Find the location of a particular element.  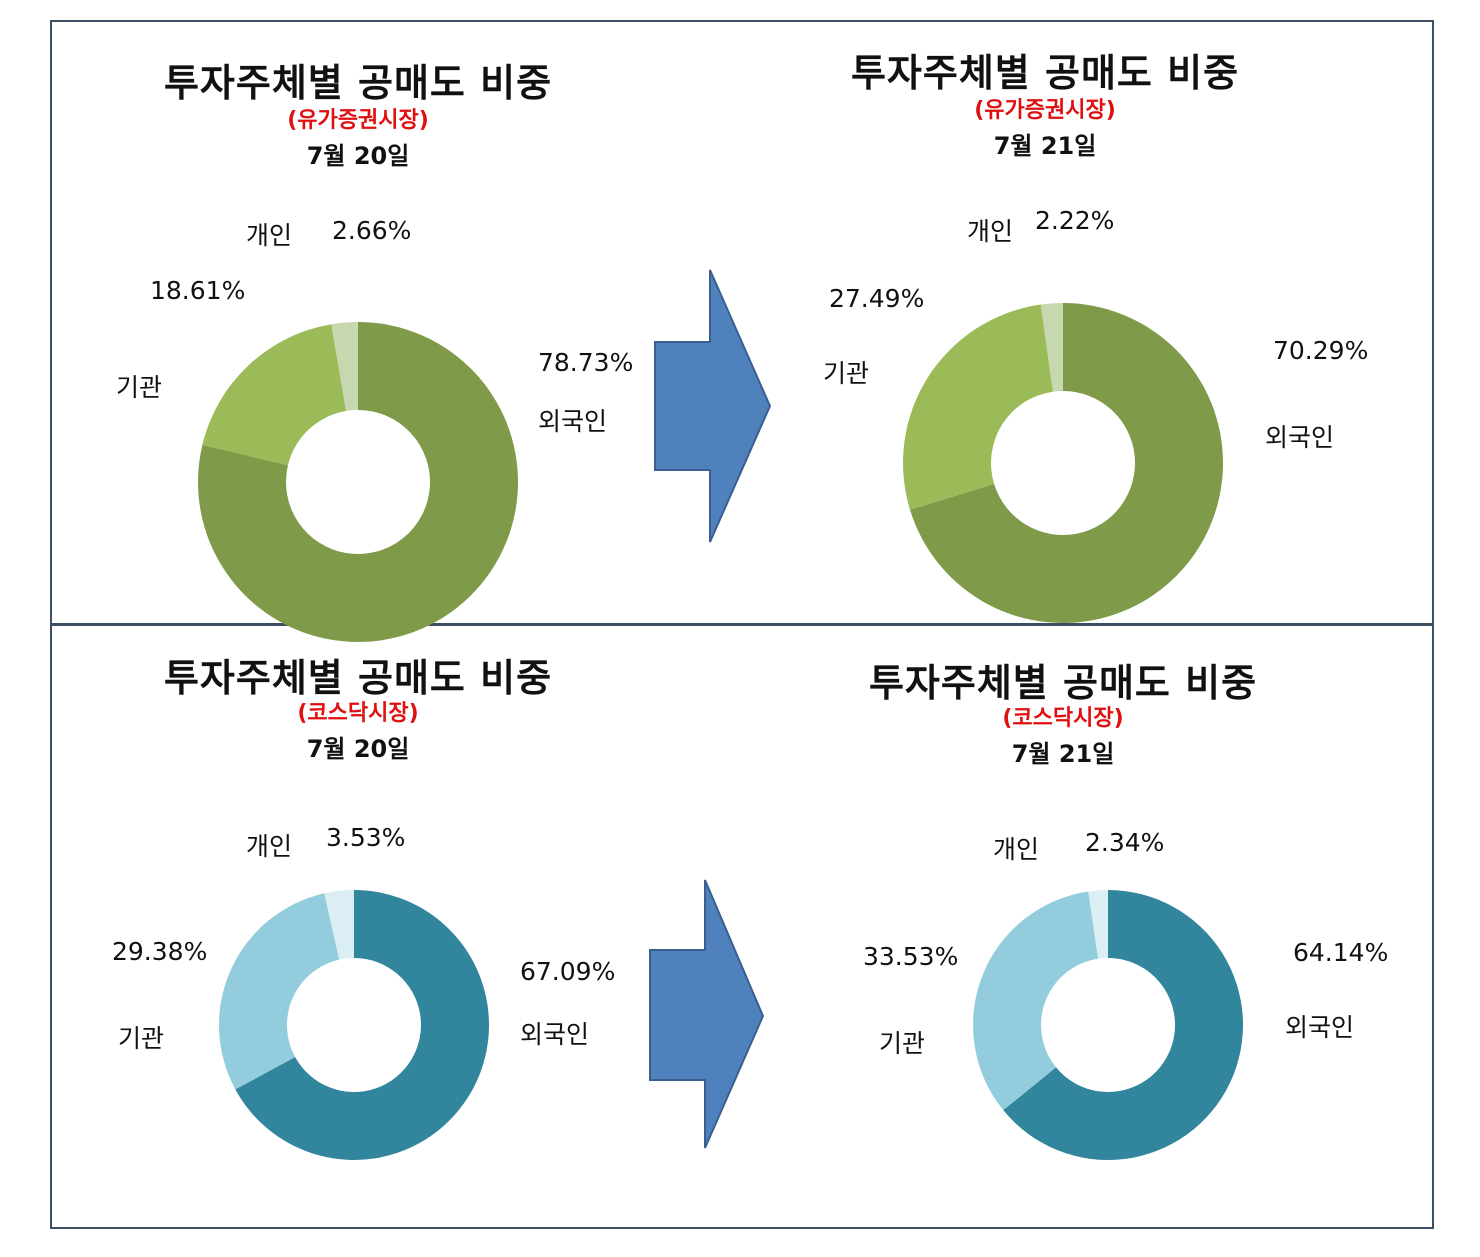

value-individual: 2.66% is located at coordinates (372, 230).